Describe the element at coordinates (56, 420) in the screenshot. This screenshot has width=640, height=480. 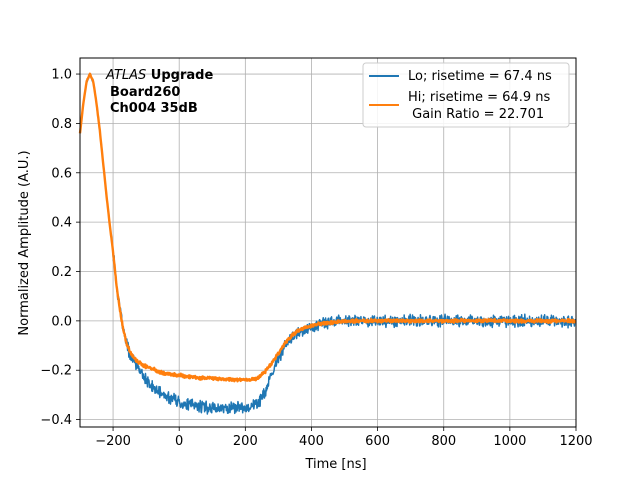
I see `y-tick-label: −0.4` at that location.